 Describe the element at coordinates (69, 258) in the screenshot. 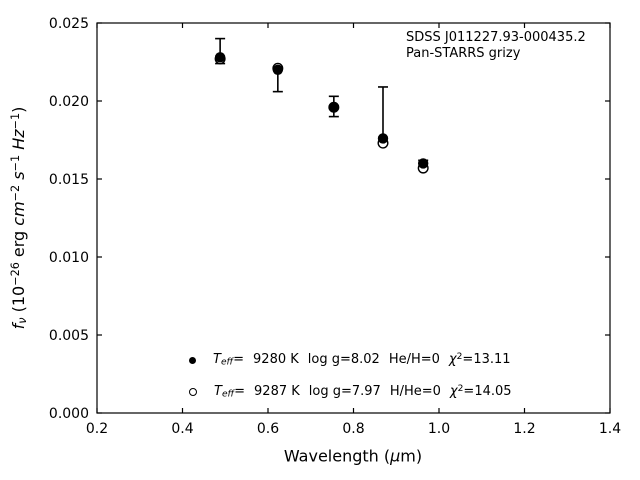

I see `y-tick-label: 0.010` at that location.